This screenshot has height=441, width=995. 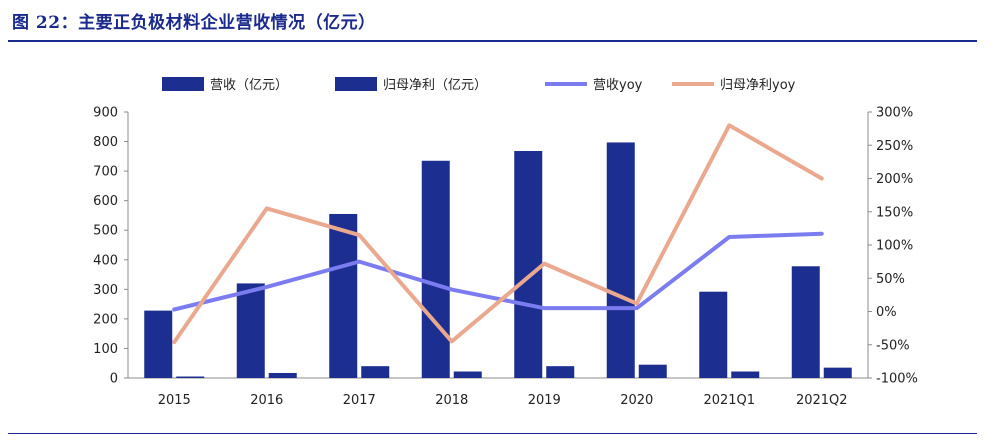 What do you see at coordinates (359, 400) in the screenshot?
I see `x-tick-label: 2017` at bounding box center [359, 400].